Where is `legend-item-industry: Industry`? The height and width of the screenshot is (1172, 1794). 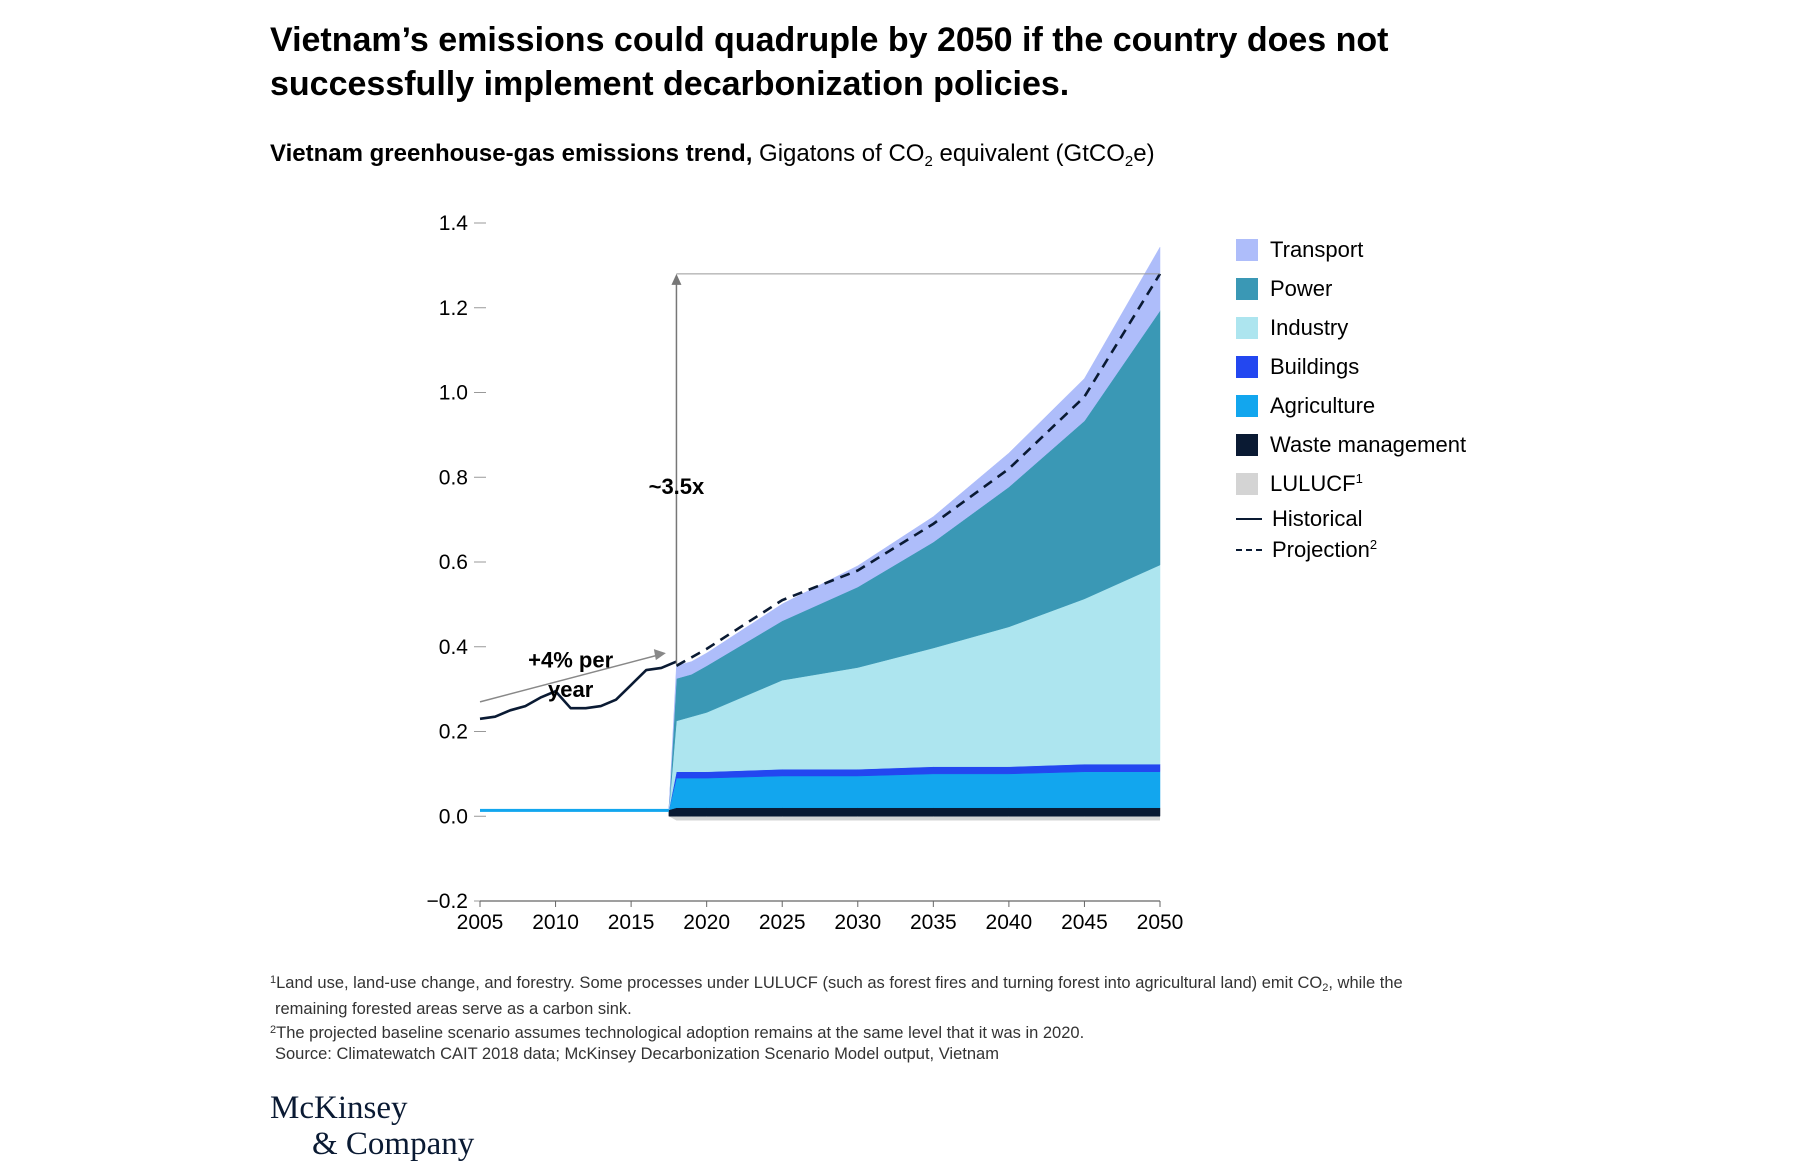
legend-item-industry: Industry is located at coordinates (1351, 327).